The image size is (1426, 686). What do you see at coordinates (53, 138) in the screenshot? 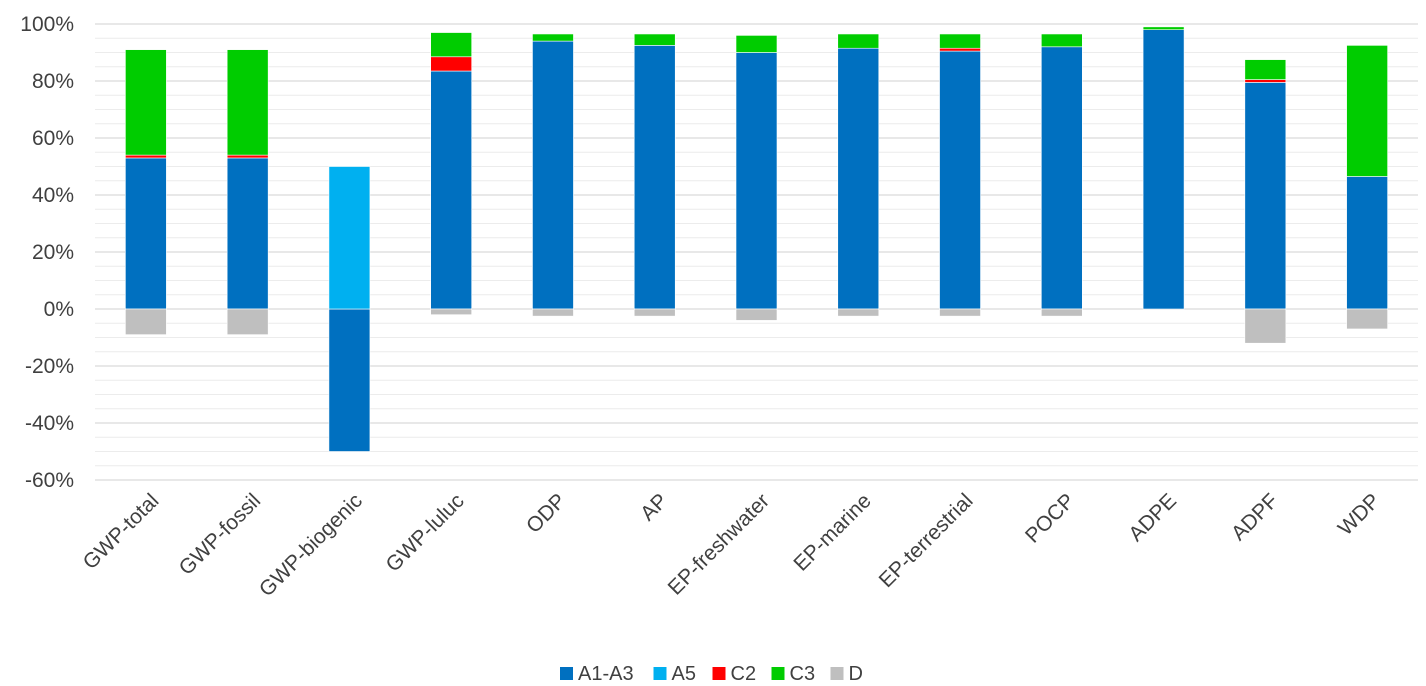
I see `y-tick-label: 60%` at bounding box center [53, 138].